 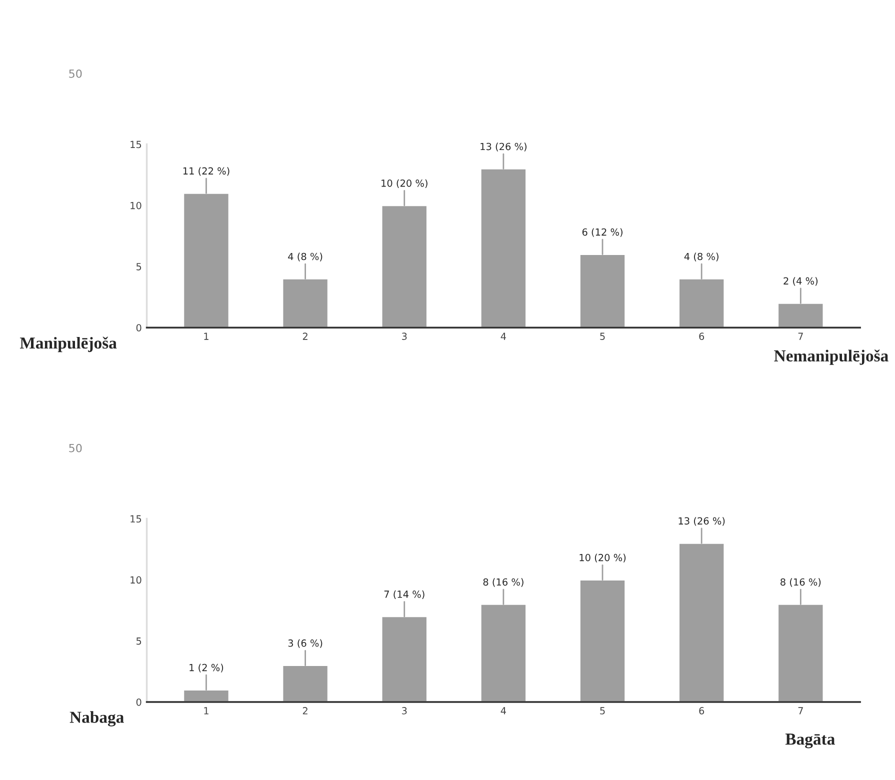 I want to click on data-label: 1 (2 %), so click(x=207, y=668).